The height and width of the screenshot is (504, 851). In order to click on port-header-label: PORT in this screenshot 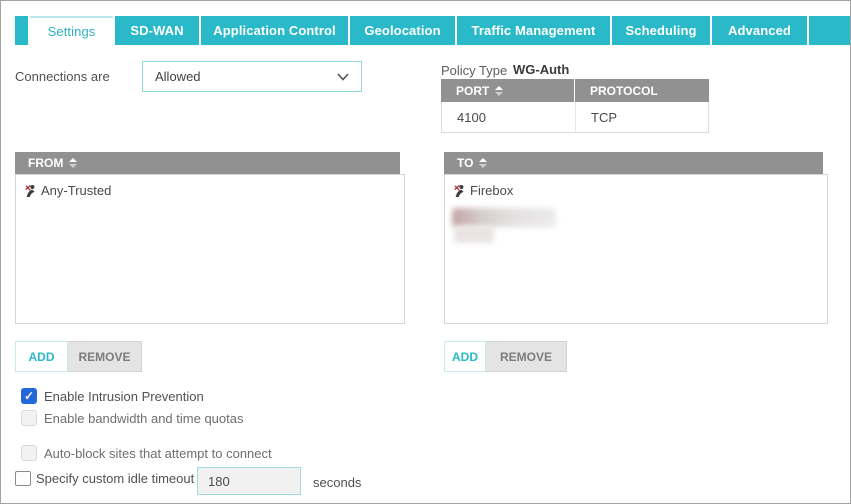, I will do `click(473, 90)`.